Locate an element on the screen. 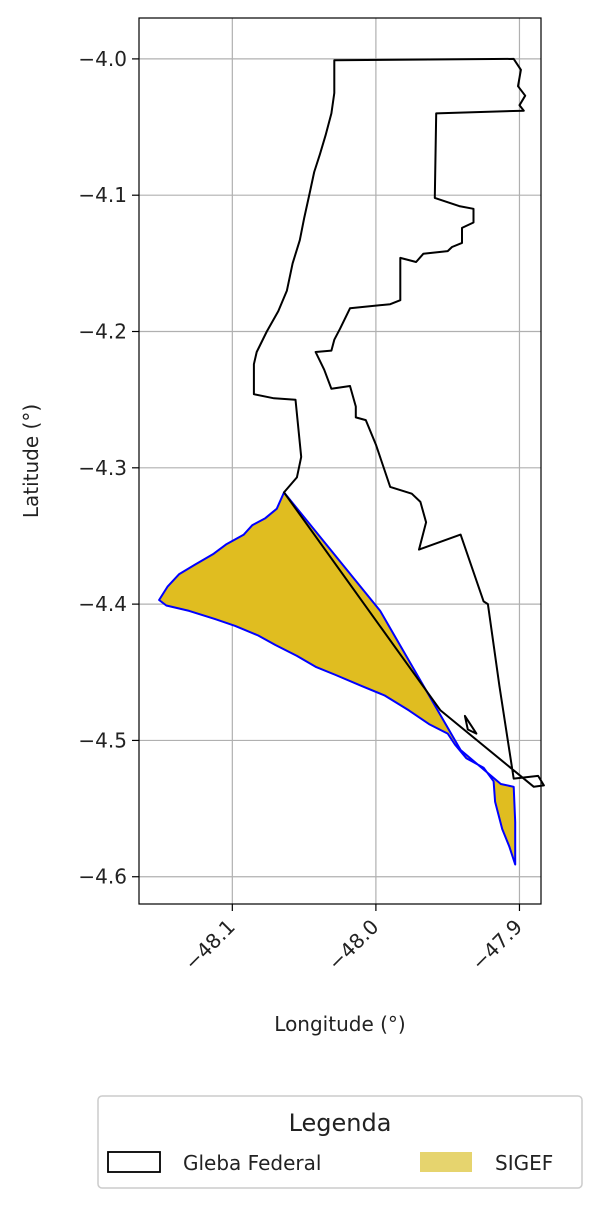 The height and width of the screenshot is (1207, 602). legend-title: Legenda is located at coordinates (340, 1123).